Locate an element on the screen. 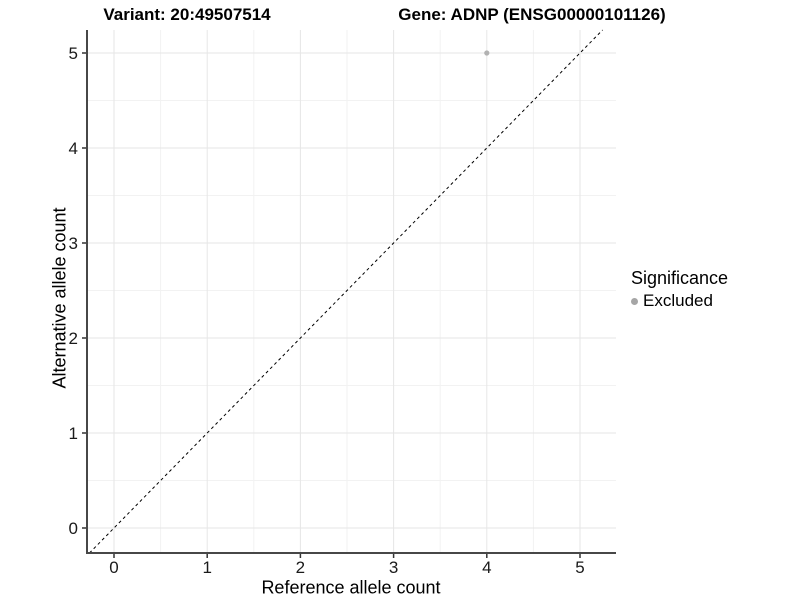  legend: Significance Excluded is located at coordinates (679, 290).